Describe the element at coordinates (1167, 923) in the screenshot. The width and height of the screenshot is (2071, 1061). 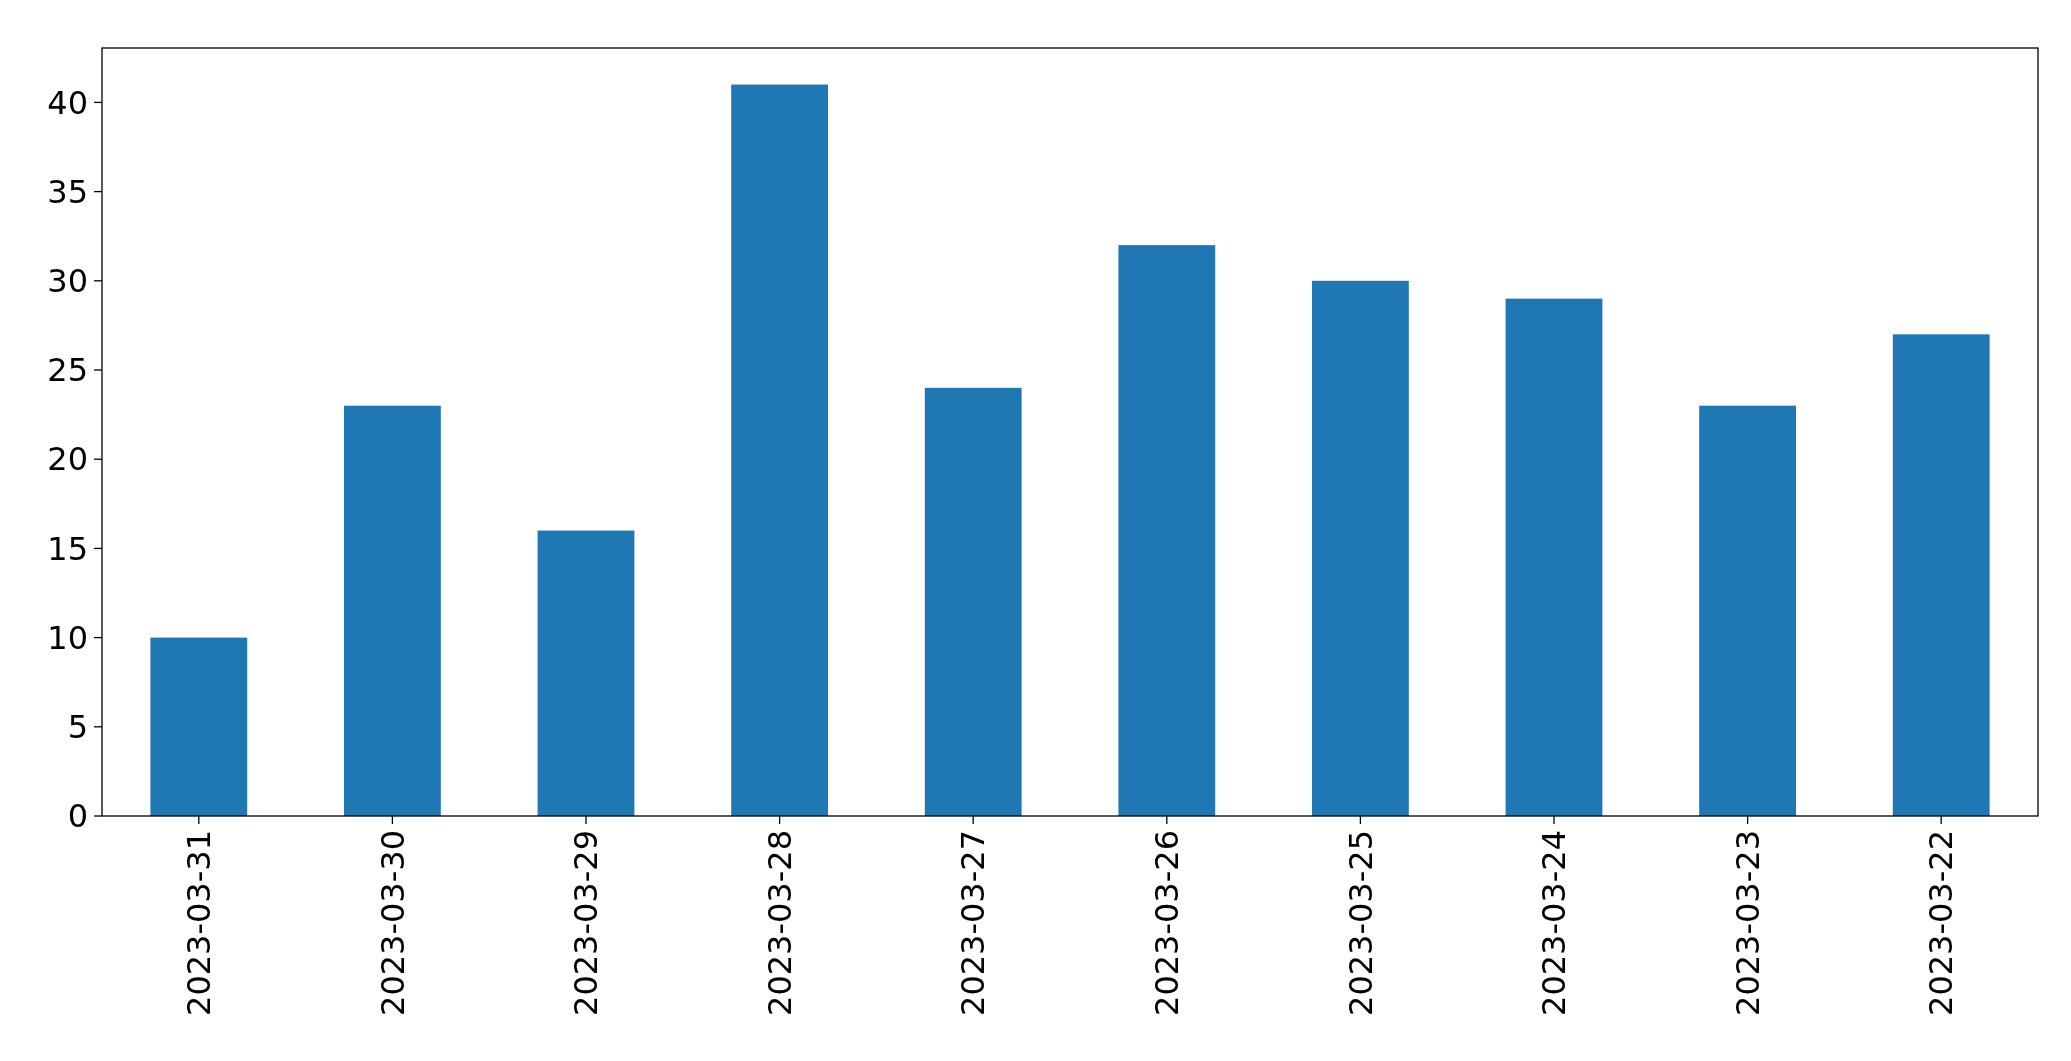
I see `x-tick-label: 2023-03-26` at that location.